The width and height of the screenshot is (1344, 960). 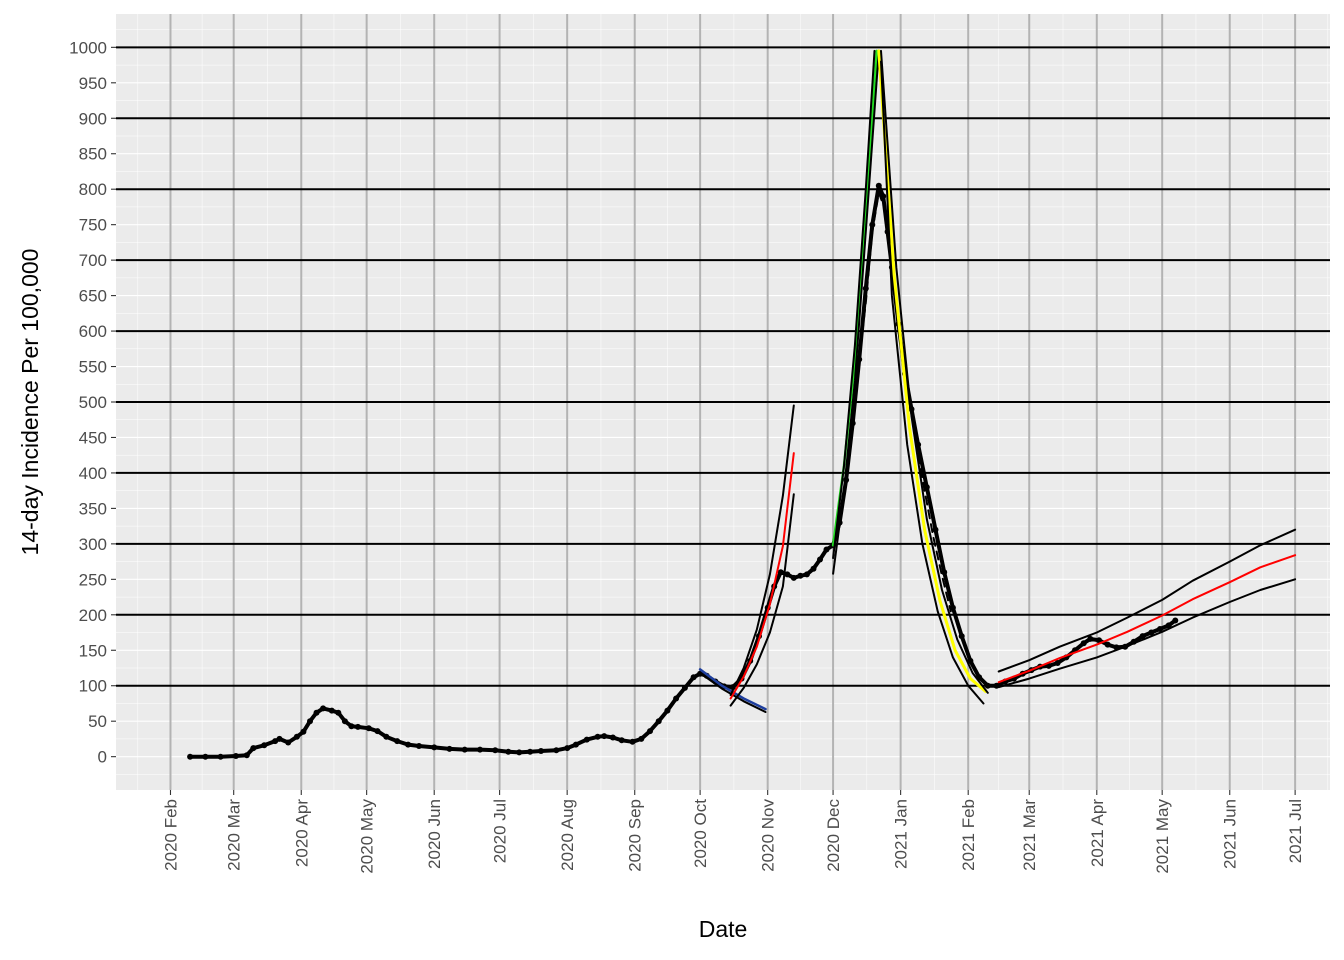 I want to click on y-tick-label: 750, so click(x=93, y=225).